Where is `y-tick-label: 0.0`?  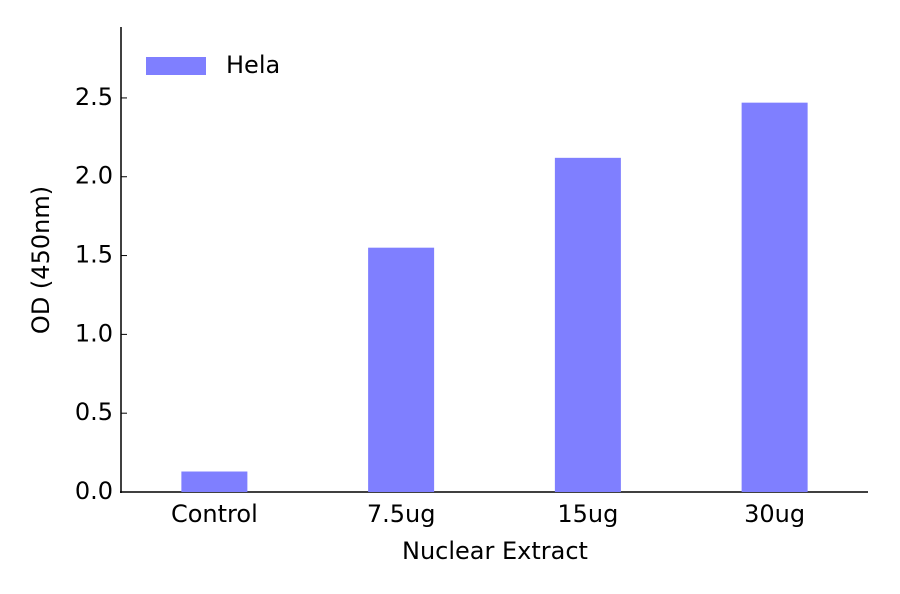 y-tick-label: 0.0 is located at coordinates (94, 491).